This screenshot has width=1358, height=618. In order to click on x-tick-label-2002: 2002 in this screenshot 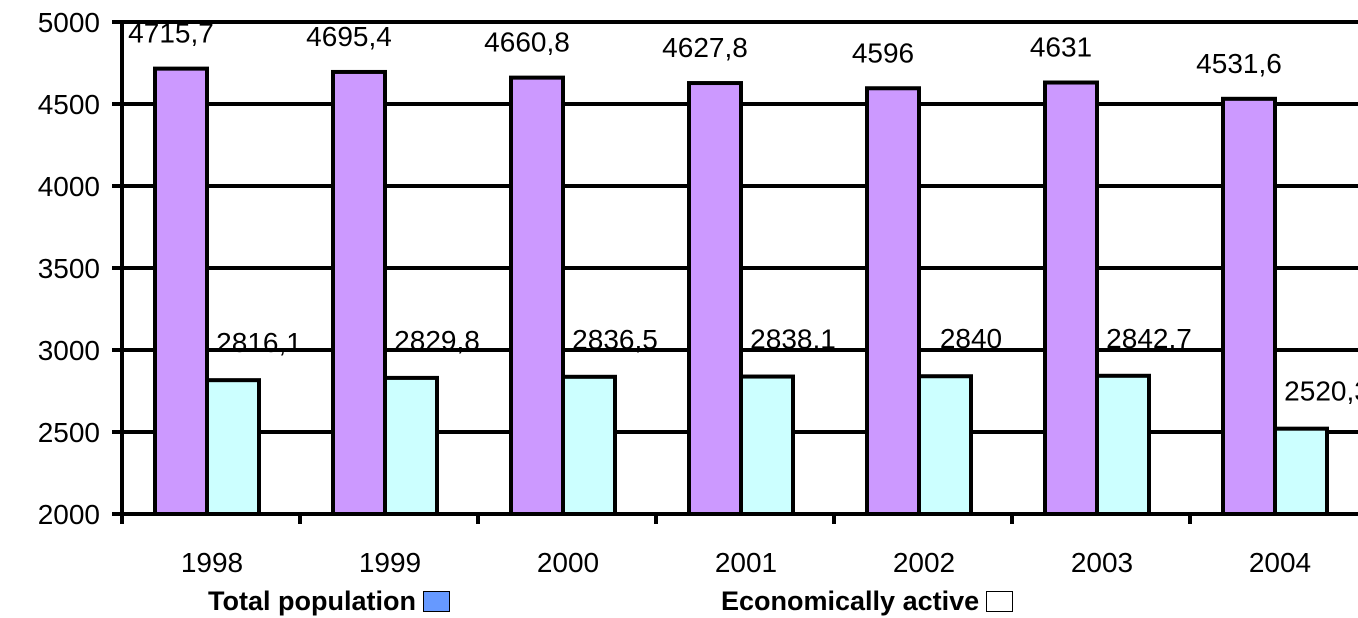, I will do `click(924, 562)`.